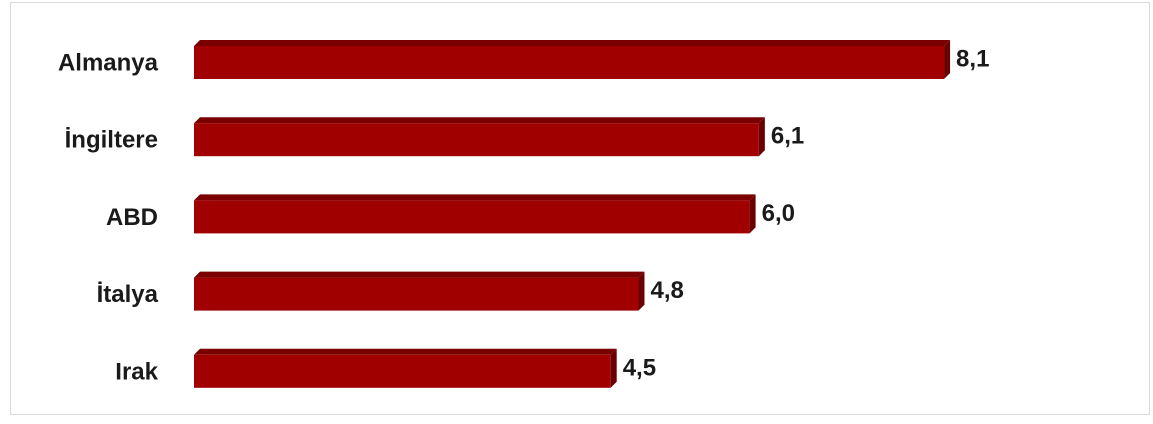 This screenshot has width=1153, height=424. What do you see at coordinates (639, 367) in the screenshot?
I see `data-label: 4,5` at bounding box center [639, 367].